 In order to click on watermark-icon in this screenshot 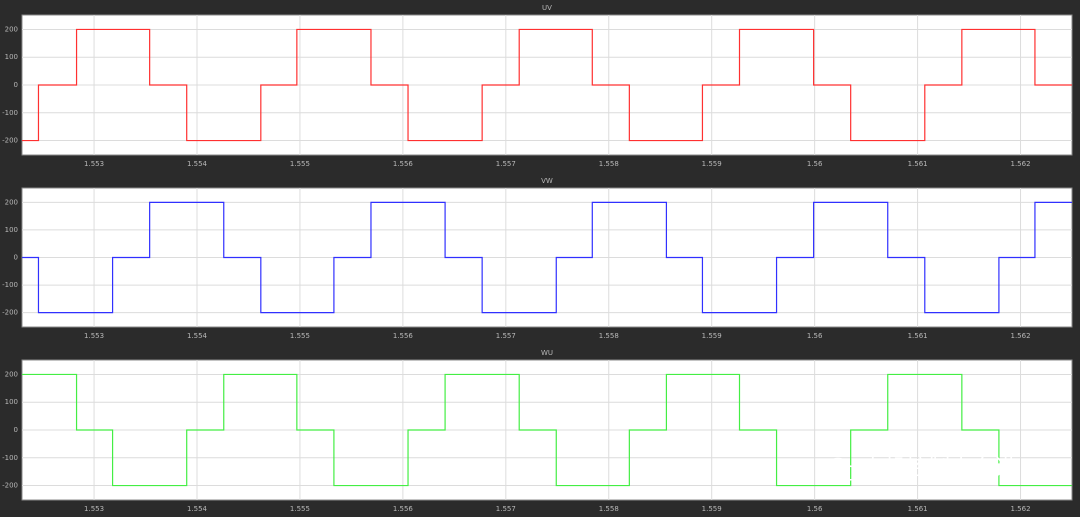, I will do `click(843, 469)`.